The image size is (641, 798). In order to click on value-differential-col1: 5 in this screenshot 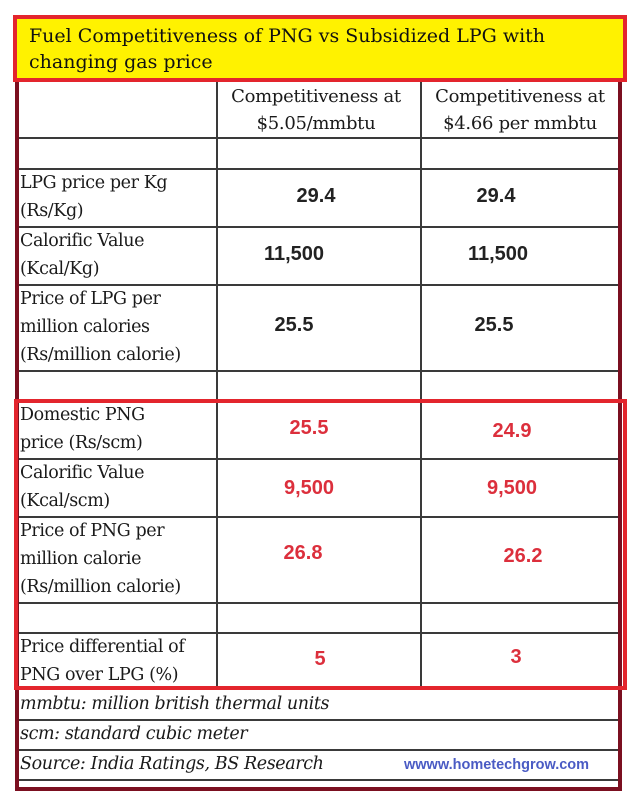, I will do `click(320, 659)`.